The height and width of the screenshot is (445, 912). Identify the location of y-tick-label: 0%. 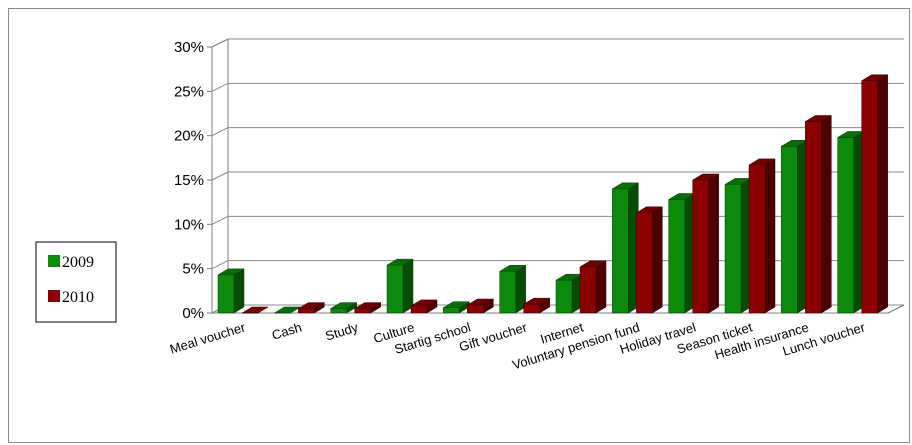
(193, 313).